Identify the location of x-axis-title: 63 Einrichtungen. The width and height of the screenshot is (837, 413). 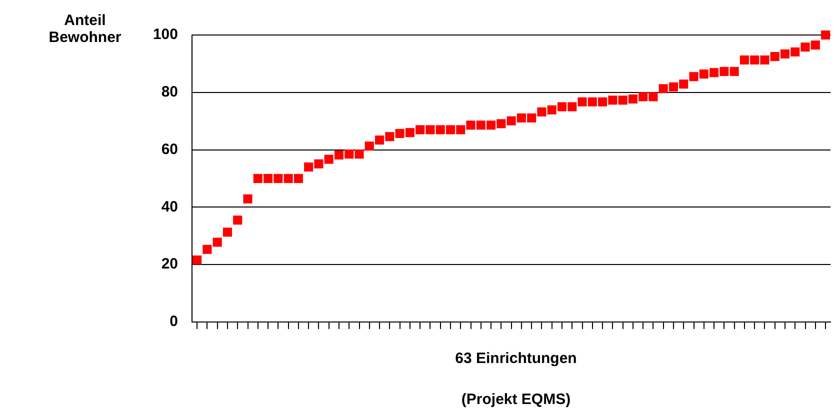
(516, 358).